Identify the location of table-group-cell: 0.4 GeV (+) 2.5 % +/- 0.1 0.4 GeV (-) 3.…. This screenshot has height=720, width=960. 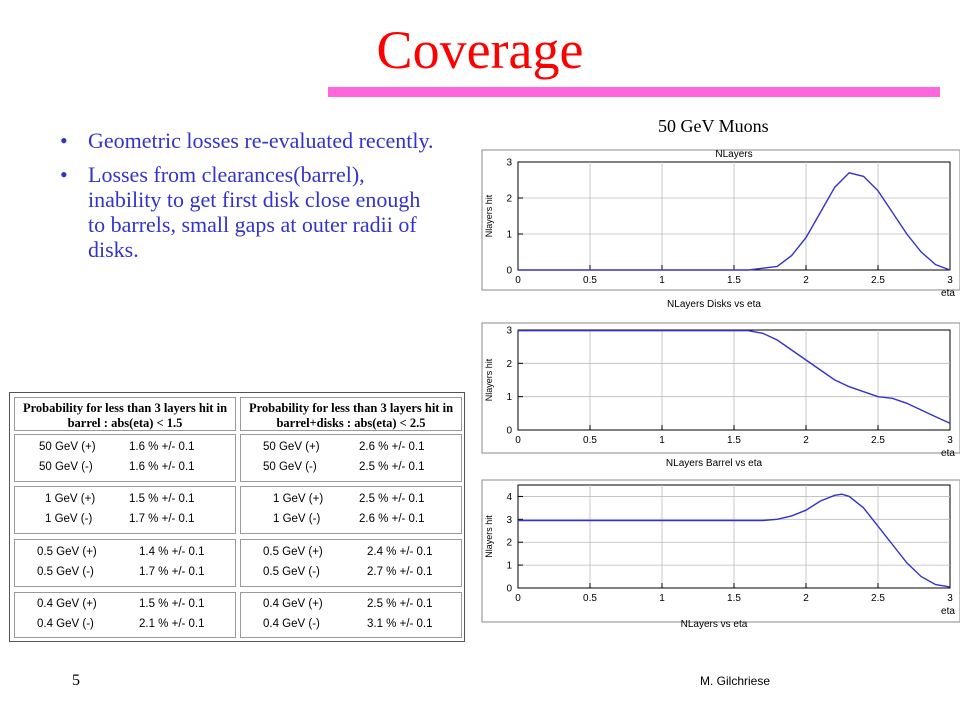
(351, 615).